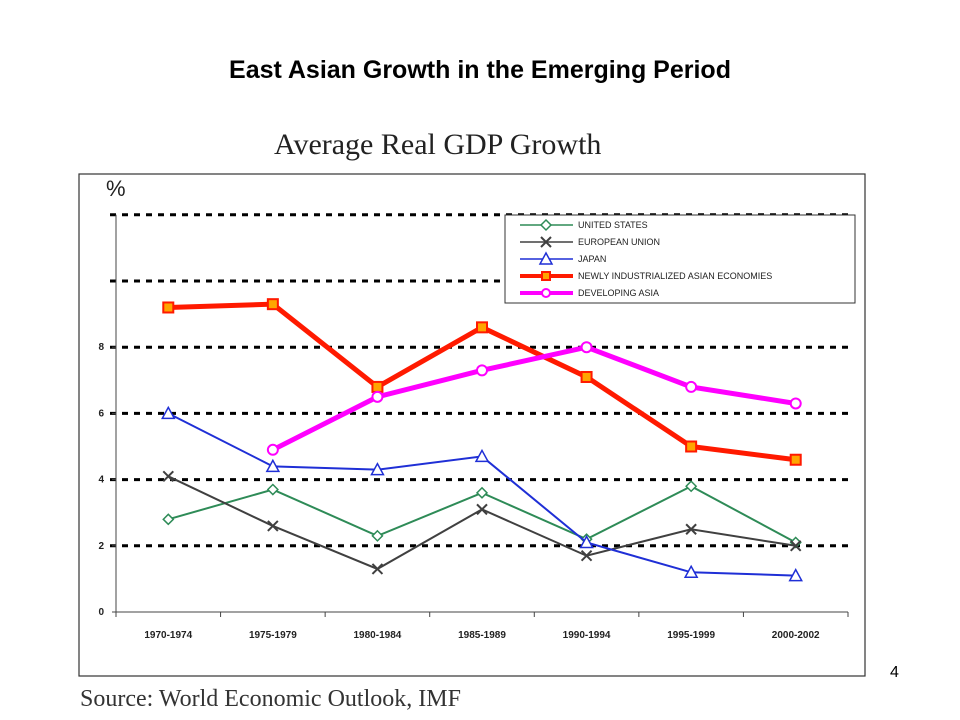  Describe the element at coordinates (691, 635) in the screenshot. I see `x-tick-label: 1995-1999` at that location.